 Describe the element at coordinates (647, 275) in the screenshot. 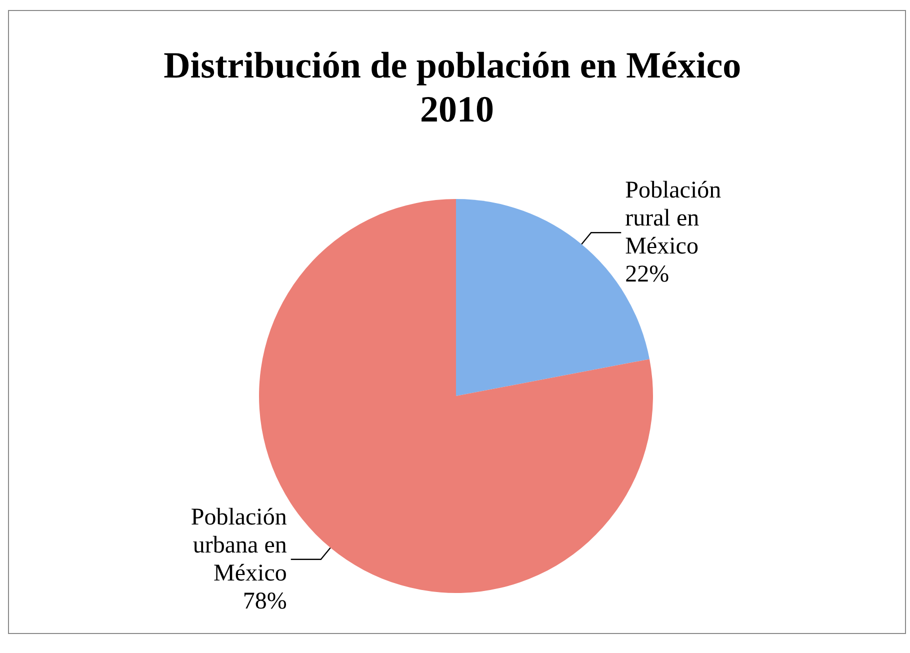

I see `data-label: 22%` at that location.